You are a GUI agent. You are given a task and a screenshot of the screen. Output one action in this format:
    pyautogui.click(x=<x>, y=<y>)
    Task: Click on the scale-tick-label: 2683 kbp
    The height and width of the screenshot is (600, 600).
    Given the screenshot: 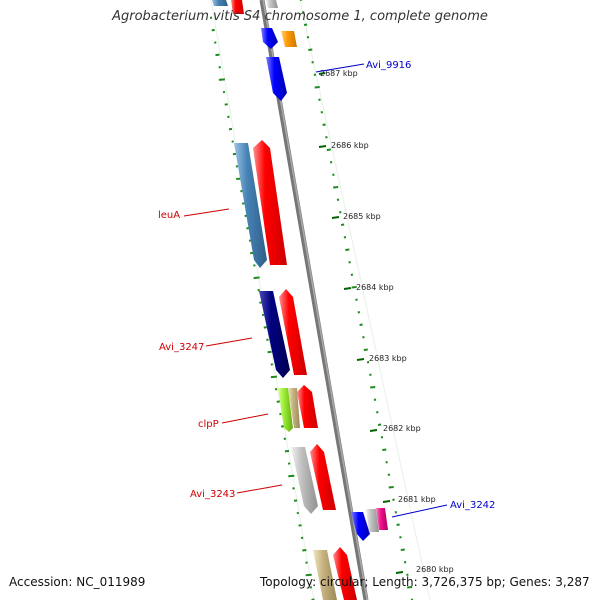 What is the action you would take?
    pyautogui.click(x=388, y=358)
    